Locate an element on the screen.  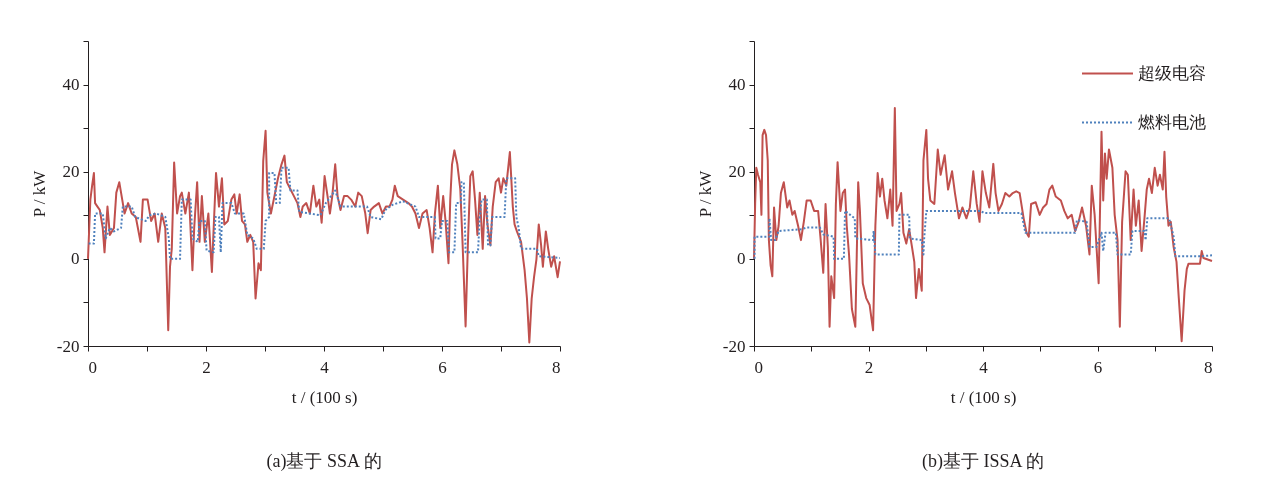
text: (b)基于 ISSA 的 is located at coordinates (983, 461).